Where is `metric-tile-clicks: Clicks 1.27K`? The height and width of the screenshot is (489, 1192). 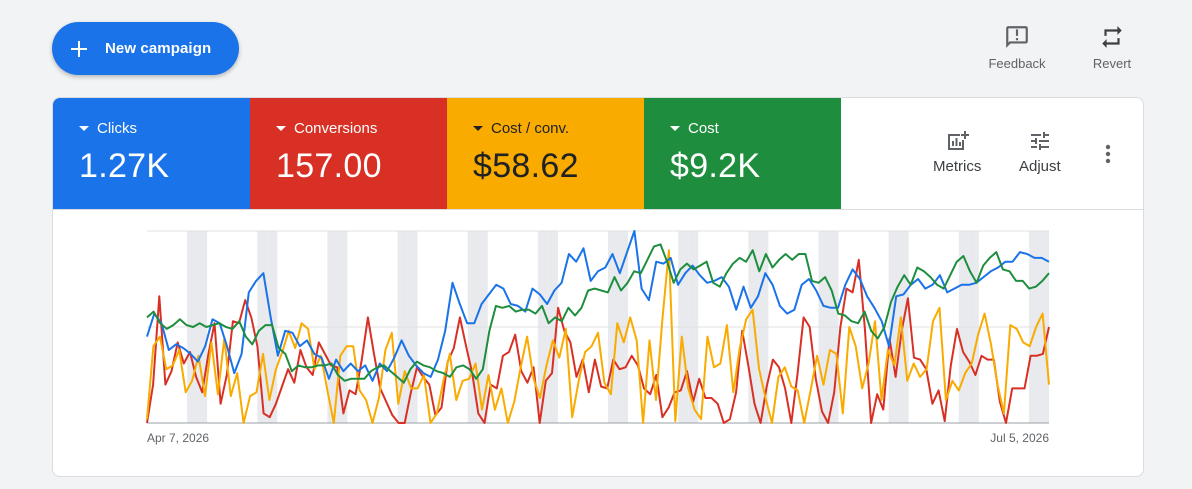
metric-tile-clicks: Clicks 1.27K is located at coordinates (151, 153).